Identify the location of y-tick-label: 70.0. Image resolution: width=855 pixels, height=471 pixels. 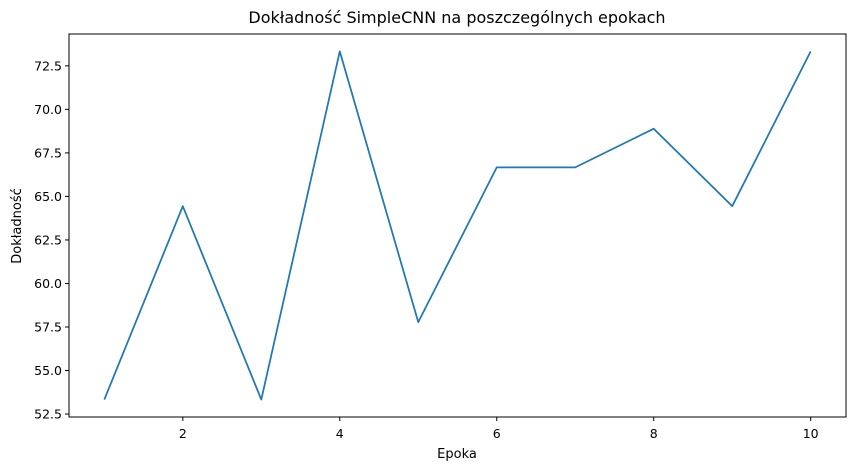
(48, 109).